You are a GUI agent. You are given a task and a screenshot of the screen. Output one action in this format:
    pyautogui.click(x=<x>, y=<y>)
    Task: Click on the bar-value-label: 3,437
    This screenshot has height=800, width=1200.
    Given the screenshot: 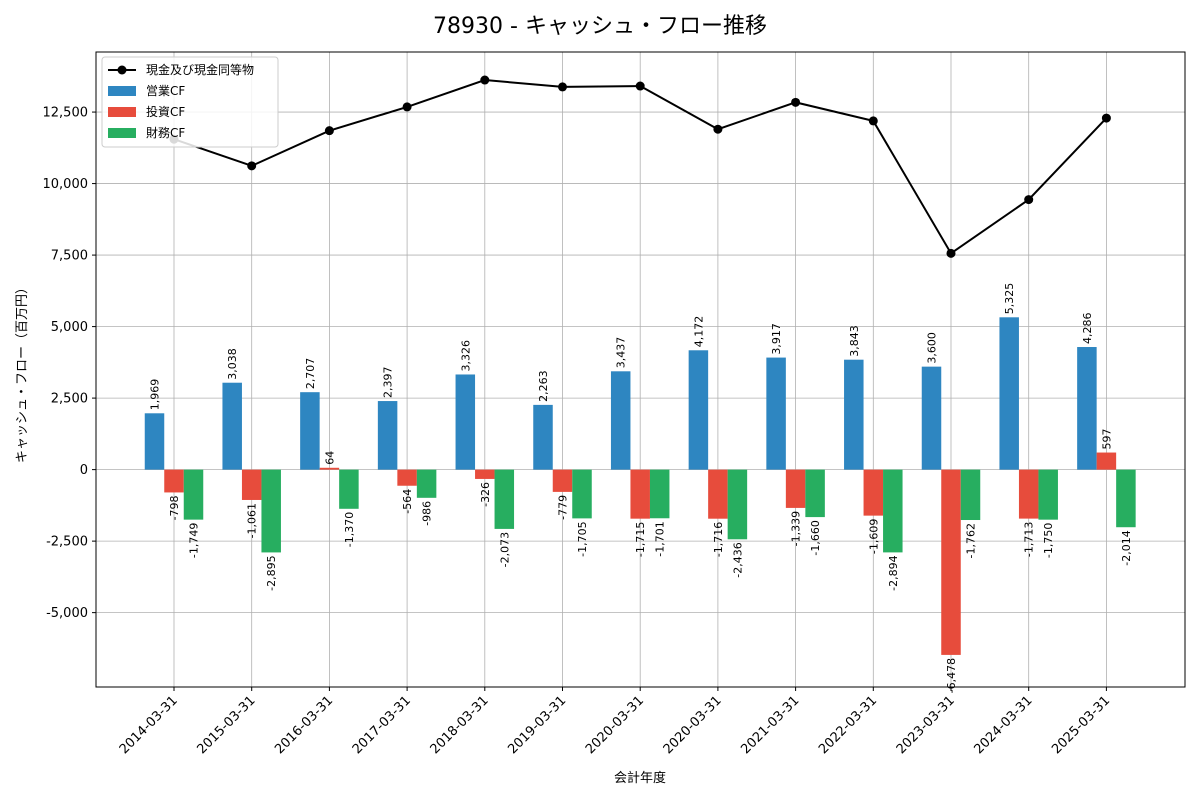 What is the action you would take?
    pyautogui.click(x=621, y=353)
    